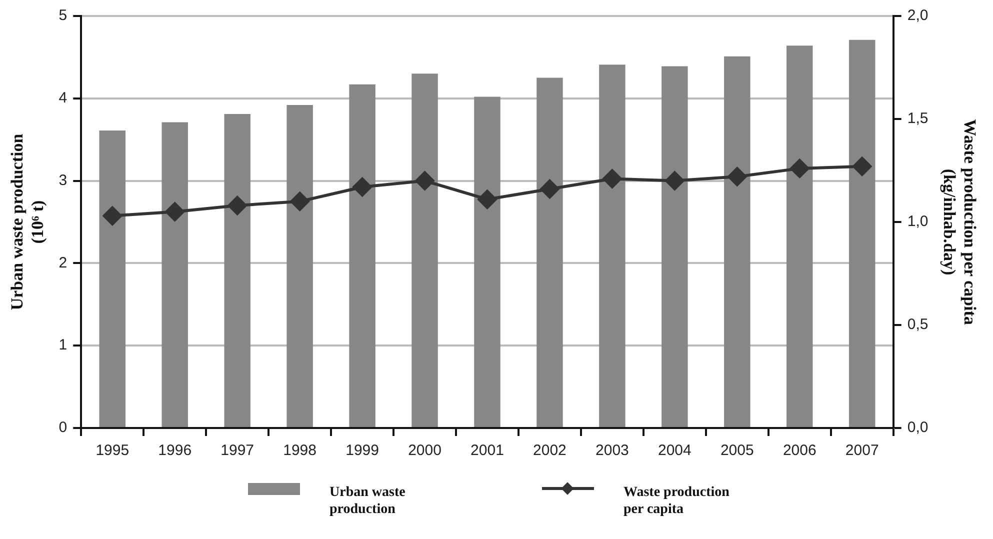  I want to click on x-tick-label: 2007, so click(862, 451).